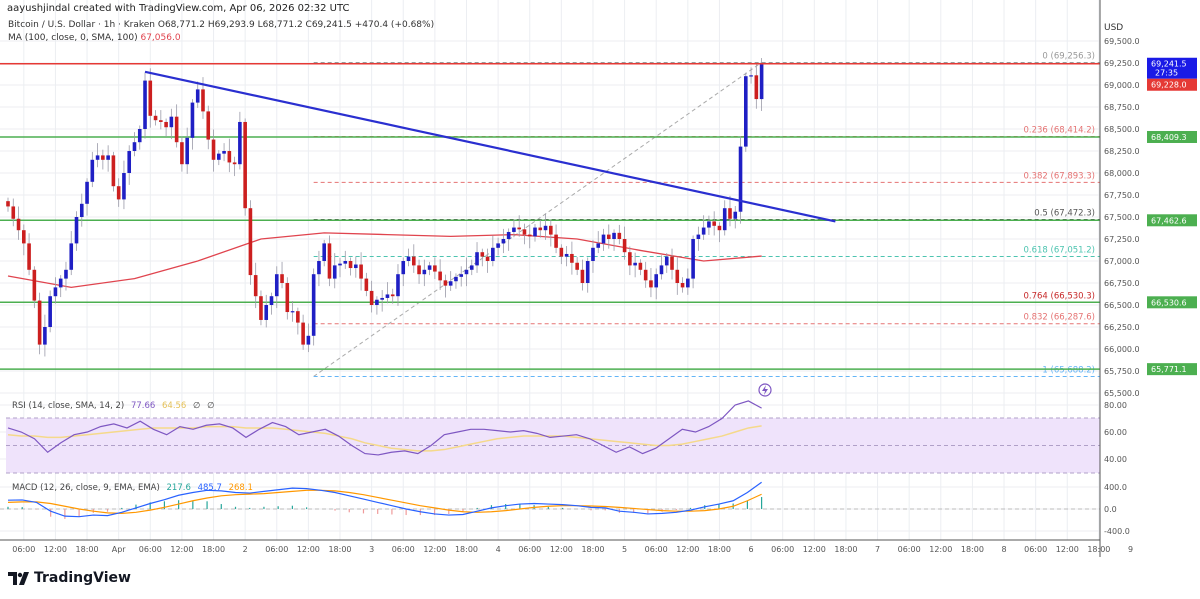  Describe the element at coordinates (1059, 250) in the screenshot. I see `fib-level-label: 0.618 (67,051.2)` at that location.